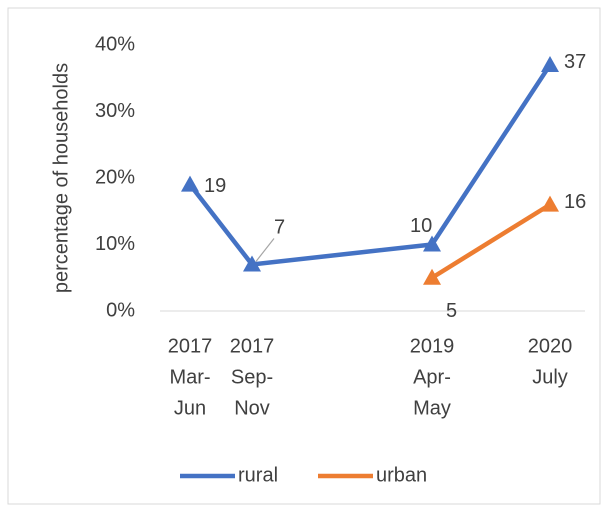 The height and width of the screenshot is (511, 607). What do you see at coordinates (115, 44) in the screenshot?
I see `y-tick-label: 40%` at bounding box center [115, 44].